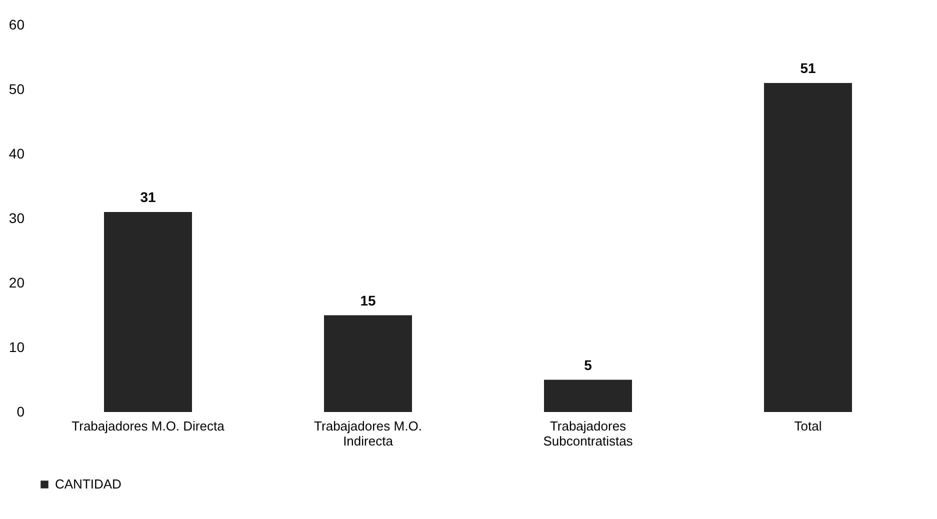 The image size is (937, 519). What do you see at coordinates (16, 89) in the screenshot?
I see `y-tick-label: 50` at bounding box center [16, 89].